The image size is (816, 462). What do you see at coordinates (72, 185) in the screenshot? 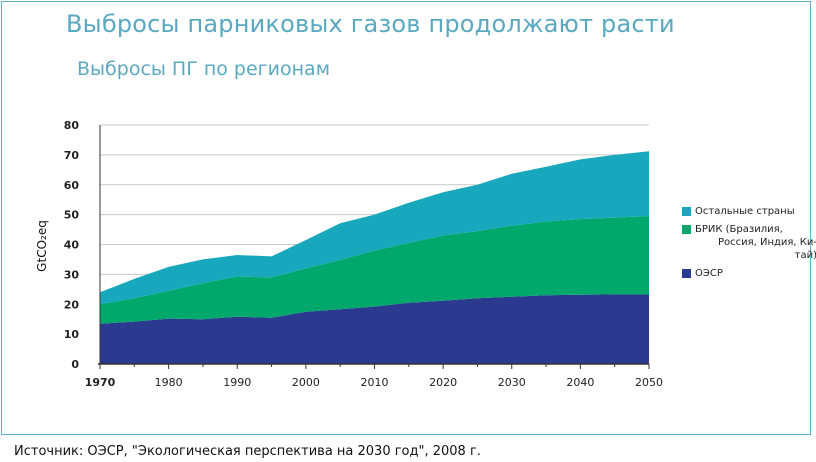
I see `y-tick-label-60: 60` at bounding box center [72, 185].